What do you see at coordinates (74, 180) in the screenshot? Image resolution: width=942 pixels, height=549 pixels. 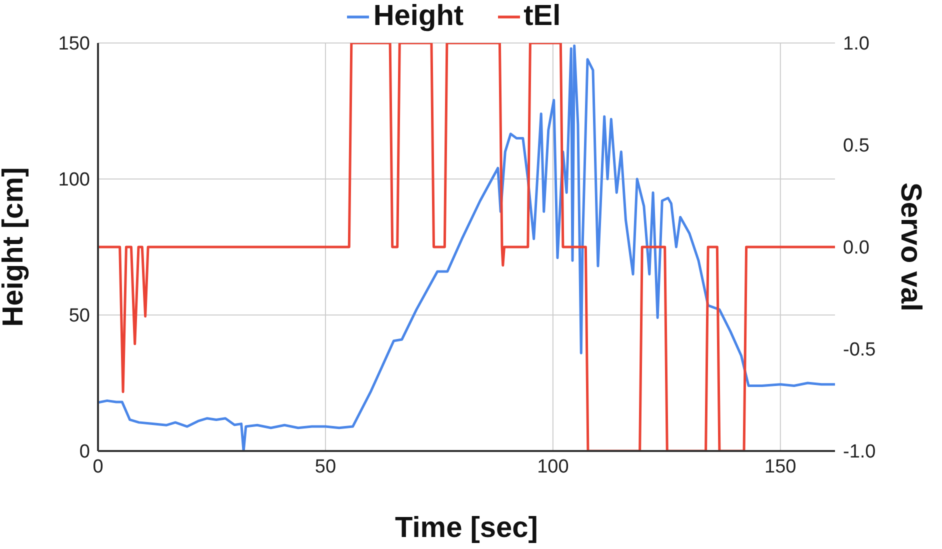 I see `y-tick-label: 100` at bounding box center [74, 180].